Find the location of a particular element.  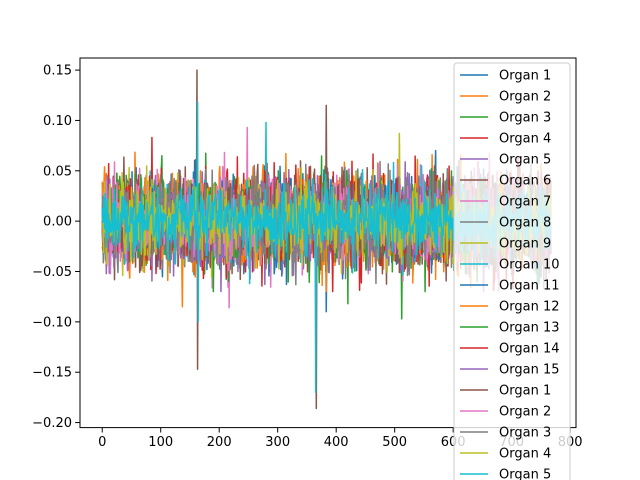

legend-label: Organ 6 is located at coordinates (525, 181).